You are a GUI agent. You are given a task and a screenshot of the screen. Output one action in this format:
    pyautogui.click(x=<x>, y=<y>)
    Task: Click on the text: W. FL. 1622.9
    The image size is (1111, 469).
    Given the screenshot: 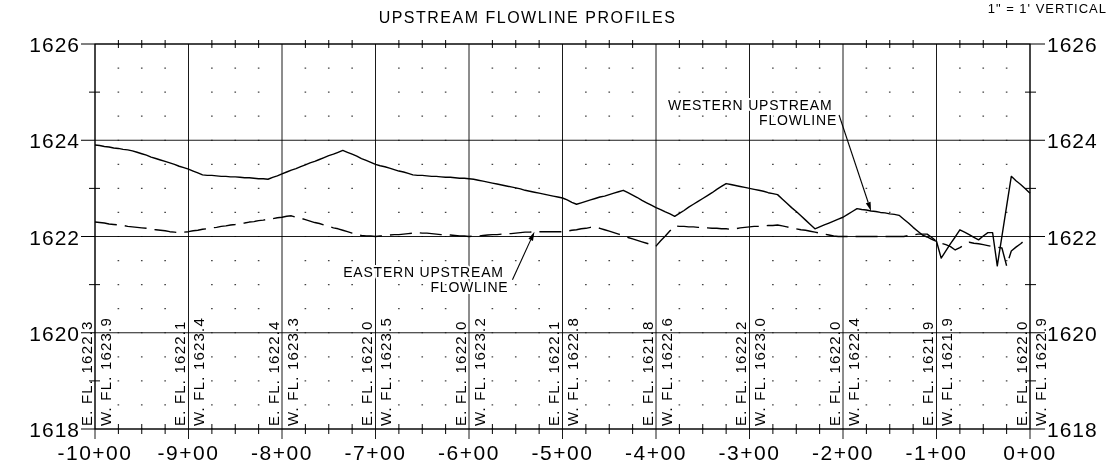 What is the action you would take?
    pyautogui.click(x=1039, y=371)
    